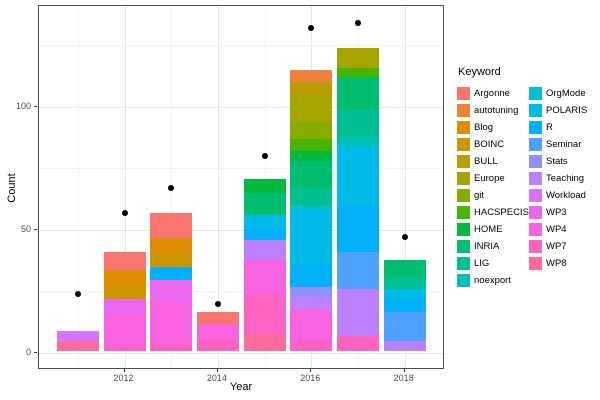 Image resolution: width=600 pixels, height=400 pixels. I want to click on legend-title: Keyword, so click(479, 72).